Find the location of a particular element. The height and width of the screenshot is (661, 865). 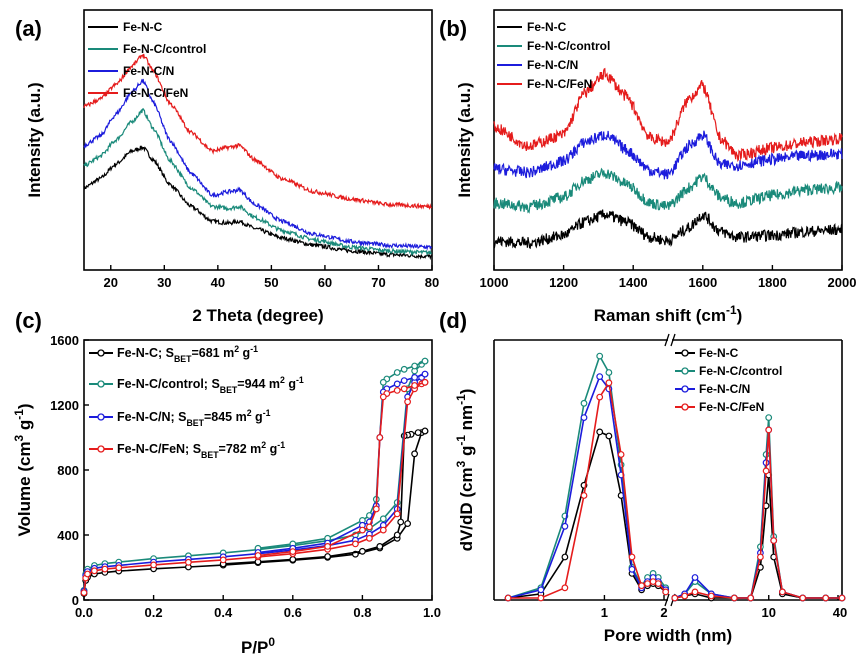

panel-c-ytick-label: 1600 is located at coordinates (64, 340).